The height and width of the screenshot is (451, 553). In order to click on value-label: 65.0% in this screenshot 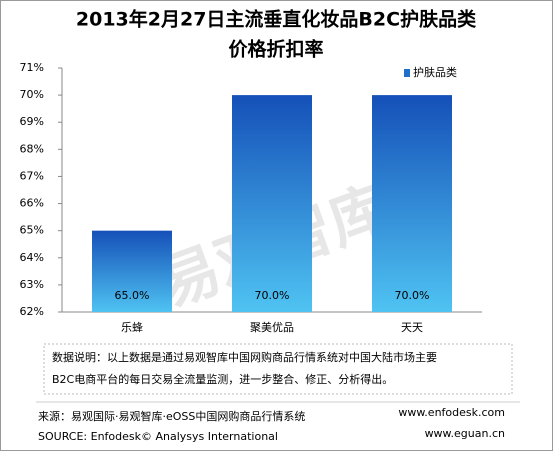, I will do `click(132, 295)`.